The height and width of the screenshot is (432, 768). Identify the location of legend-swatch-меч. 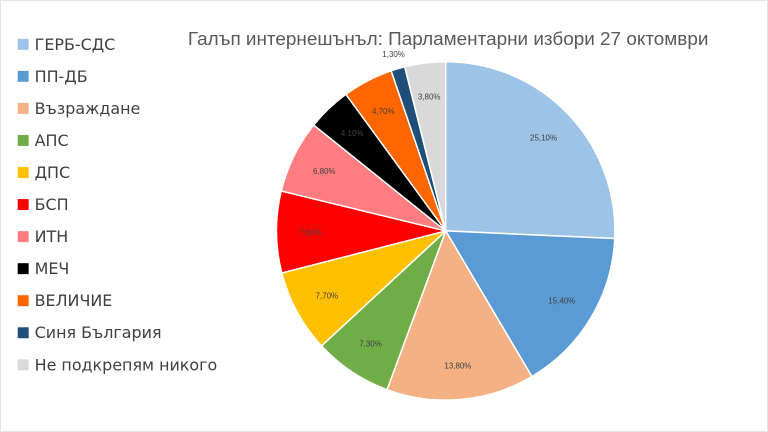
(23, 269).